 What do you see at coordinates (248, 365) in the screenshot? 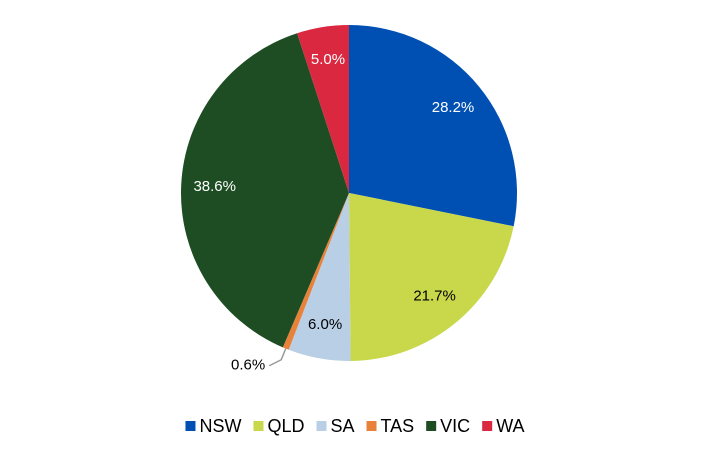
I see `data-label: 0.6%` at bounding box center [248, 365].